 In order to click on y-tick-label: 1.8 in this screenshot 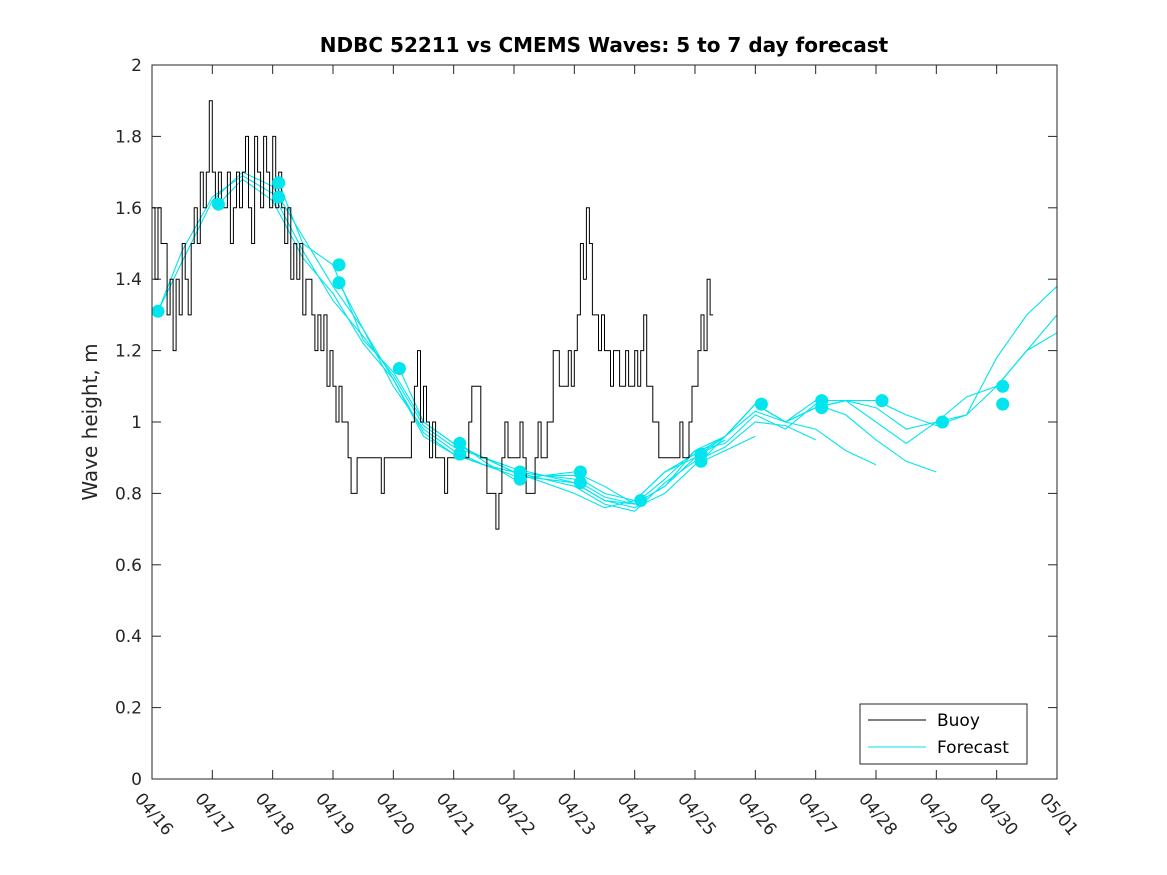, I will do `click(128, 137)`.